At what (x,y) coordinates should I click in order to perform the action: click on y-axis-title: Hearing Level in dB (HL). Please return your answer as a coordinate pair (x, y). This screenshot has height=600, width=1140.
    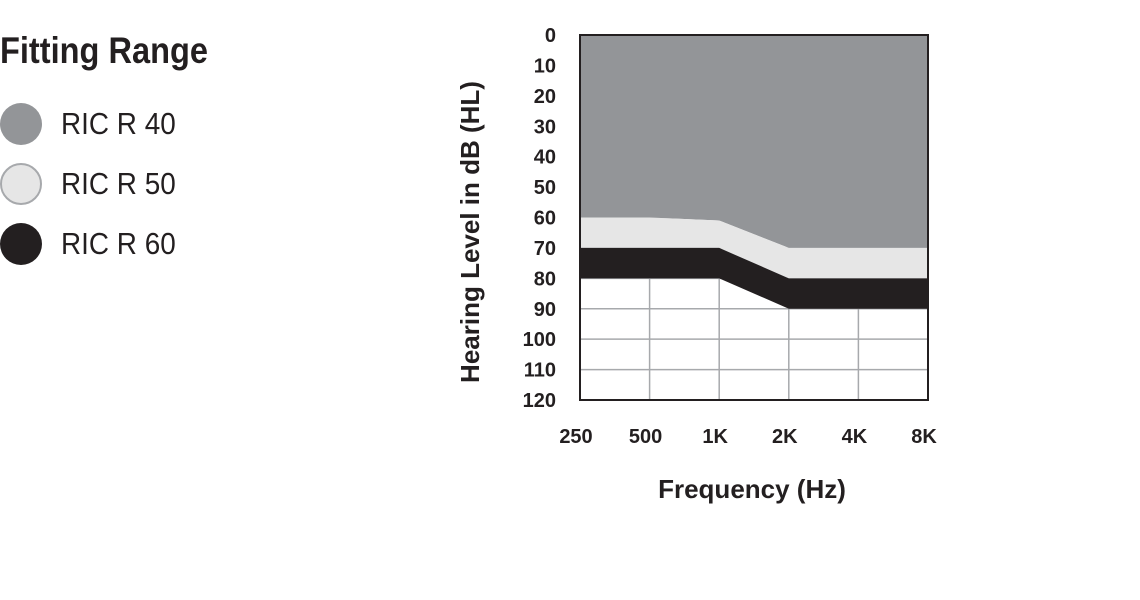
    Looking at the image, I should click on (470, 232).